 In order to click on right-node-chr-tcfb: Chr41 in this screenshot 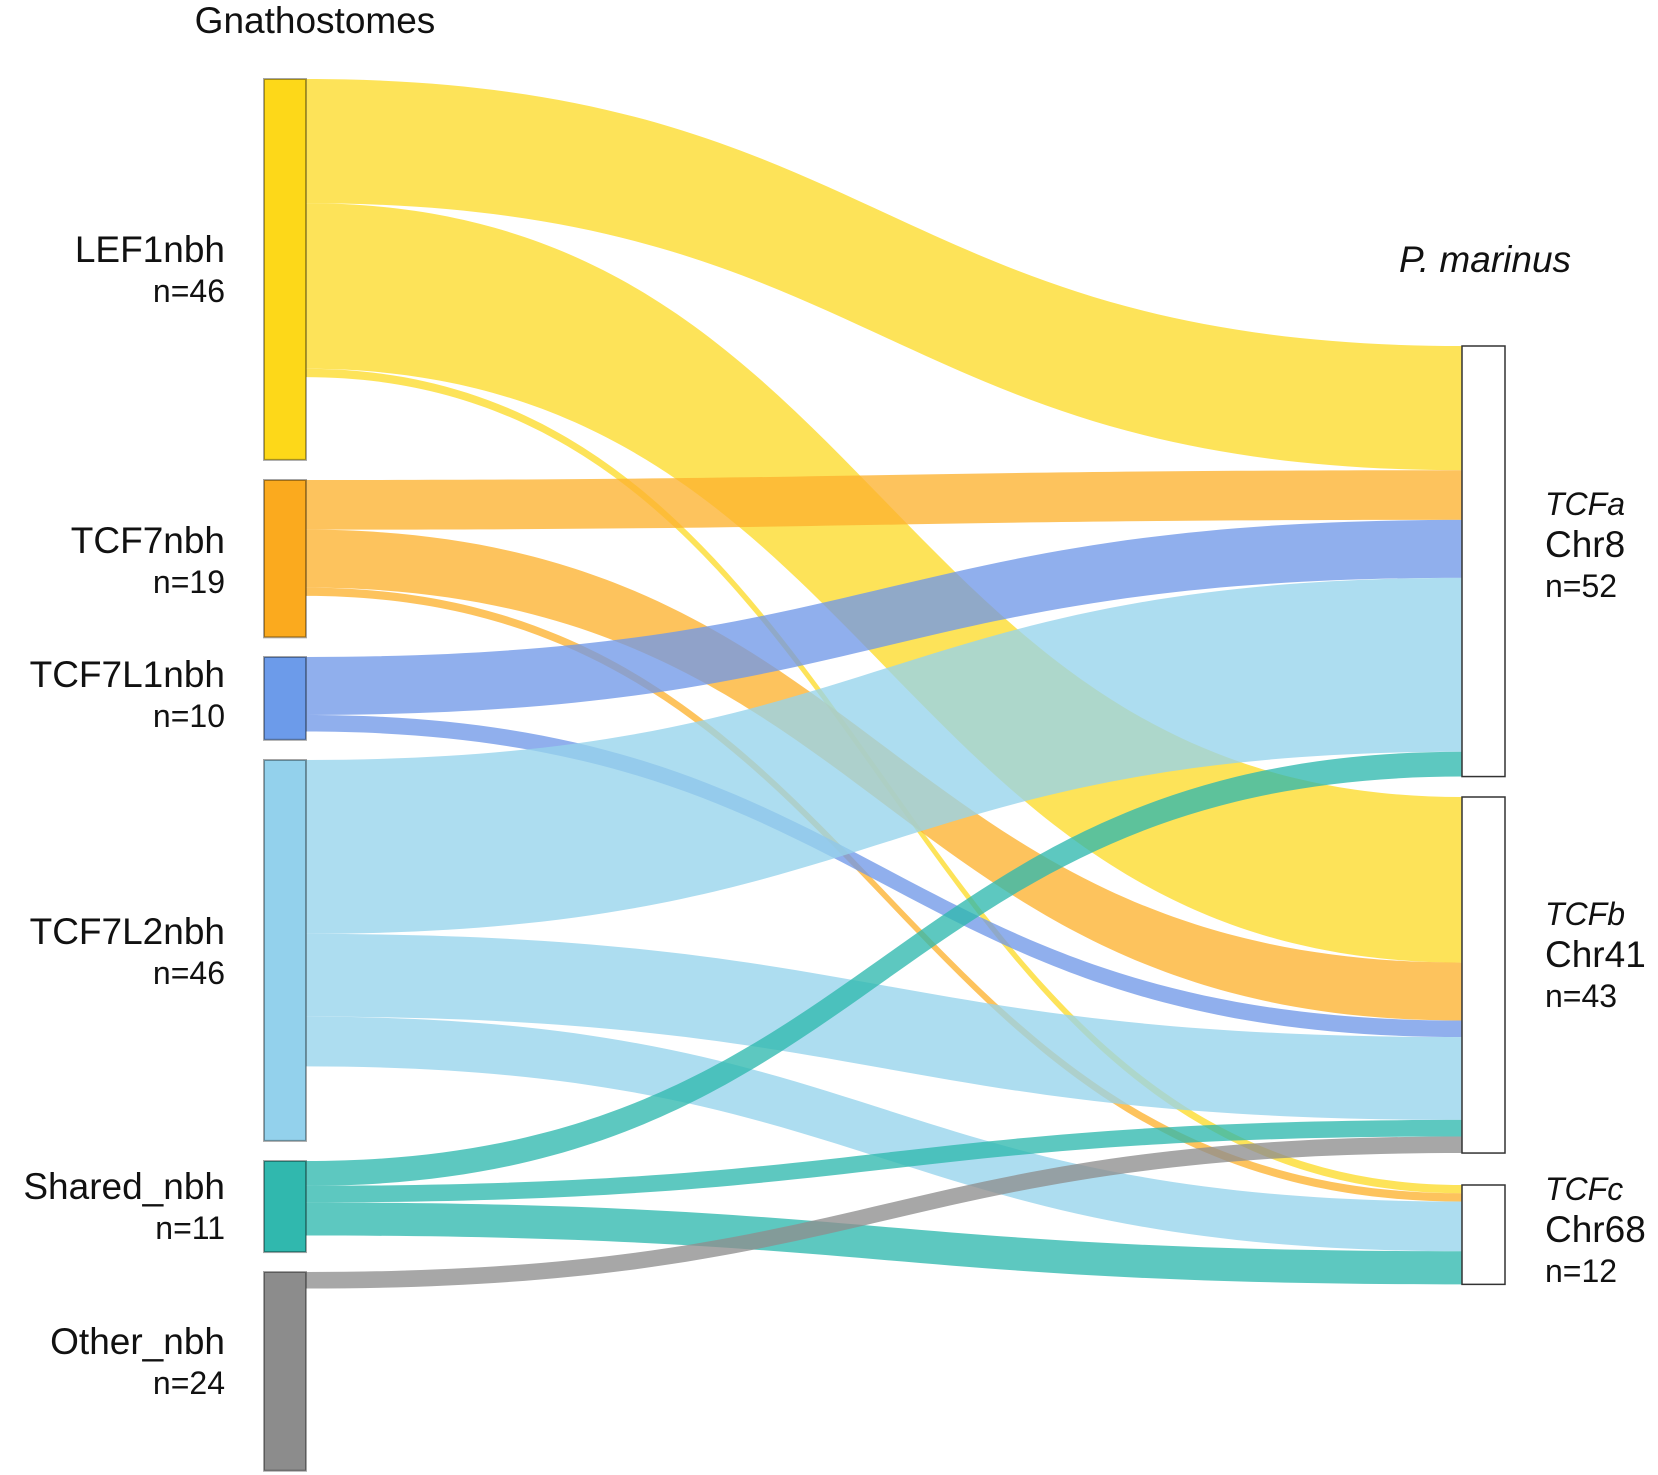, I will do `click(1595, 954)`.